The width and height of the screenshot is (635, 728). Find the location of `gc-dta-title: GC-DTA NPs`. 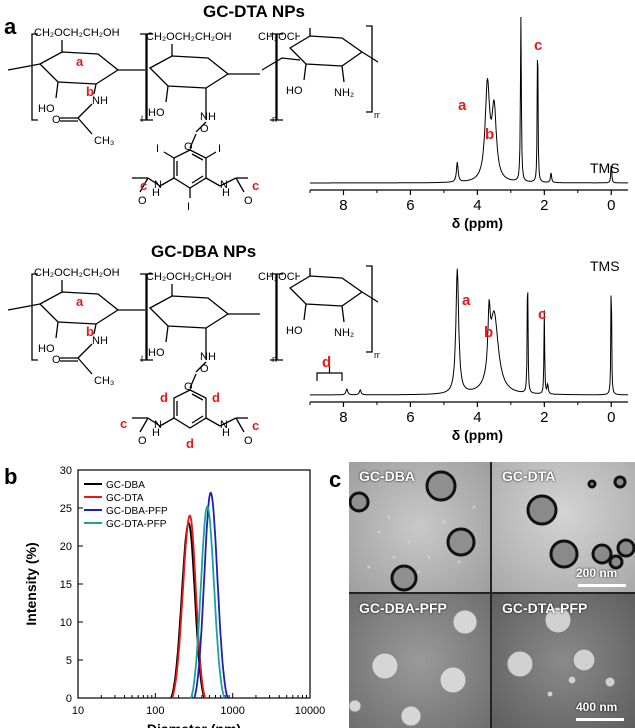

gc-dta-title: GC-DTA NPs is located at coordinates (254, 11).